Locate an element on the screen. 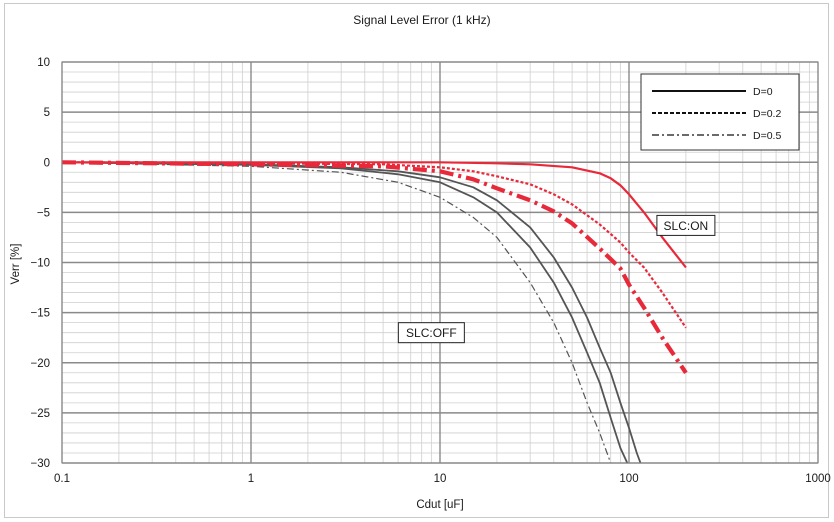 The width and height of the screenshot is (834, 522). y-tick-label: −5 is located at coordinates (43, 213).